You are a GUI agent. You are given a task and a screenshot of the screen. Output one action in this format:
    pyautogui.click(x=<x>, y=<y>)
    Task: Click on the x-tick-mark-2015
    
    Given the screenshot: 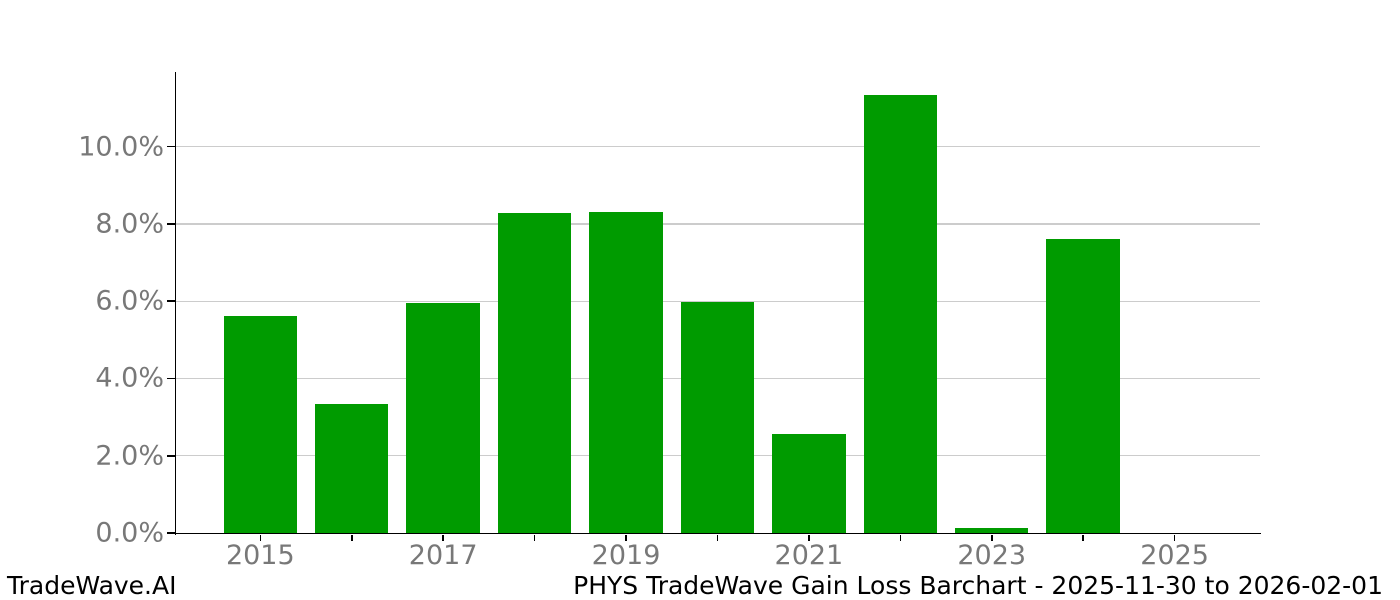 What is the action you would take?
    pyautogui.click(x=260, y=537)
    